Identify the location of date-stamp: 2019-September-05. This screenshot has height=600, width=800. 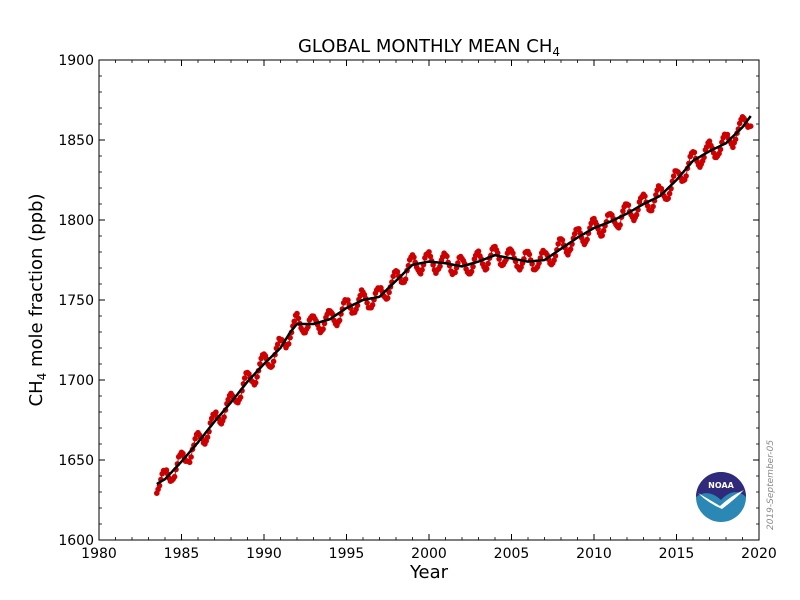
(771, 485).